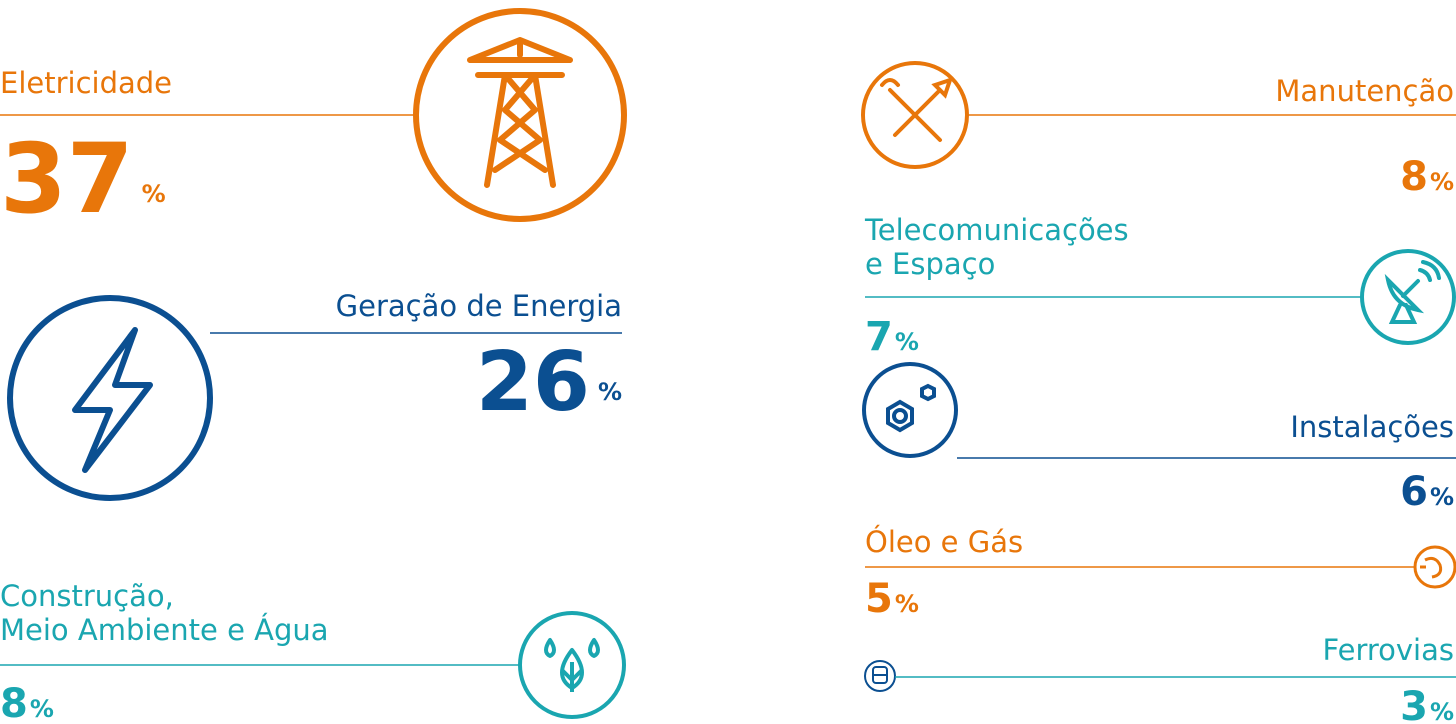 This screenshot has height=724, width=1456. Describe the element at coordinates (87, 596) in the screenshot. I see `item-label: Construção,` at that location.